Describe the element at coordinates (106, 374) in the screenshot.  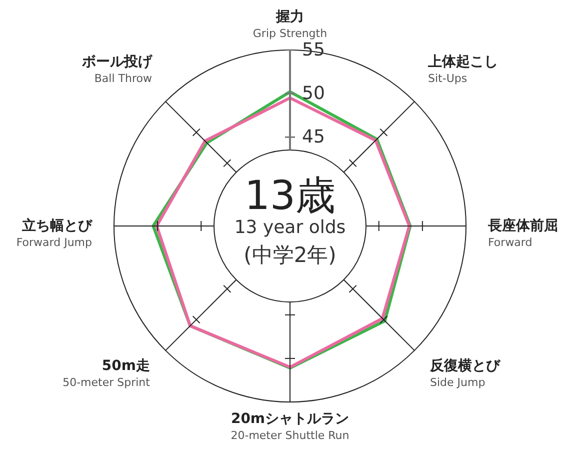
I see `spoke-label: 50m走 50-meter Sprint` at that location.